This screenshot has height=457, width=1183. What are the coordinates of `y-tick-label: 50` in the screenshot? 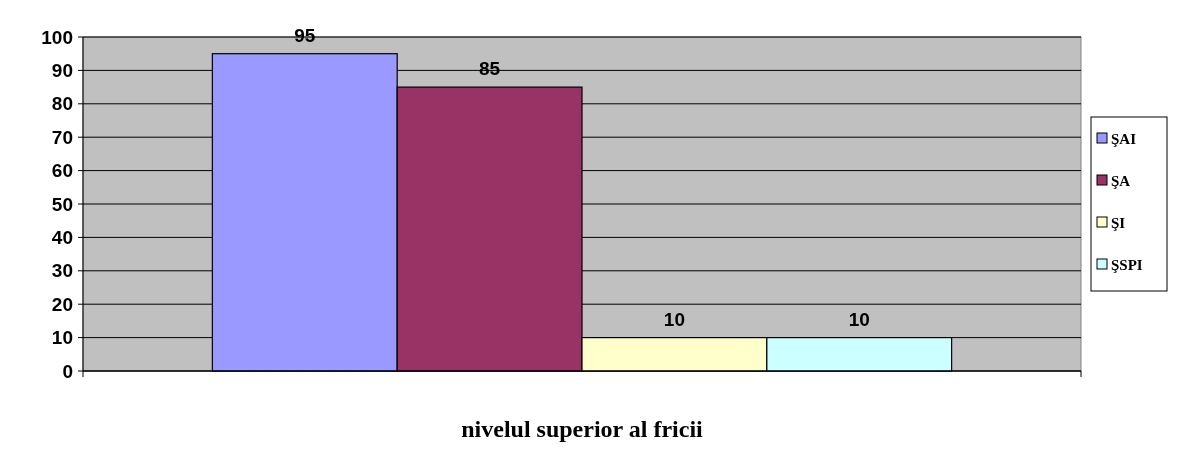 It's located at (62, 204).